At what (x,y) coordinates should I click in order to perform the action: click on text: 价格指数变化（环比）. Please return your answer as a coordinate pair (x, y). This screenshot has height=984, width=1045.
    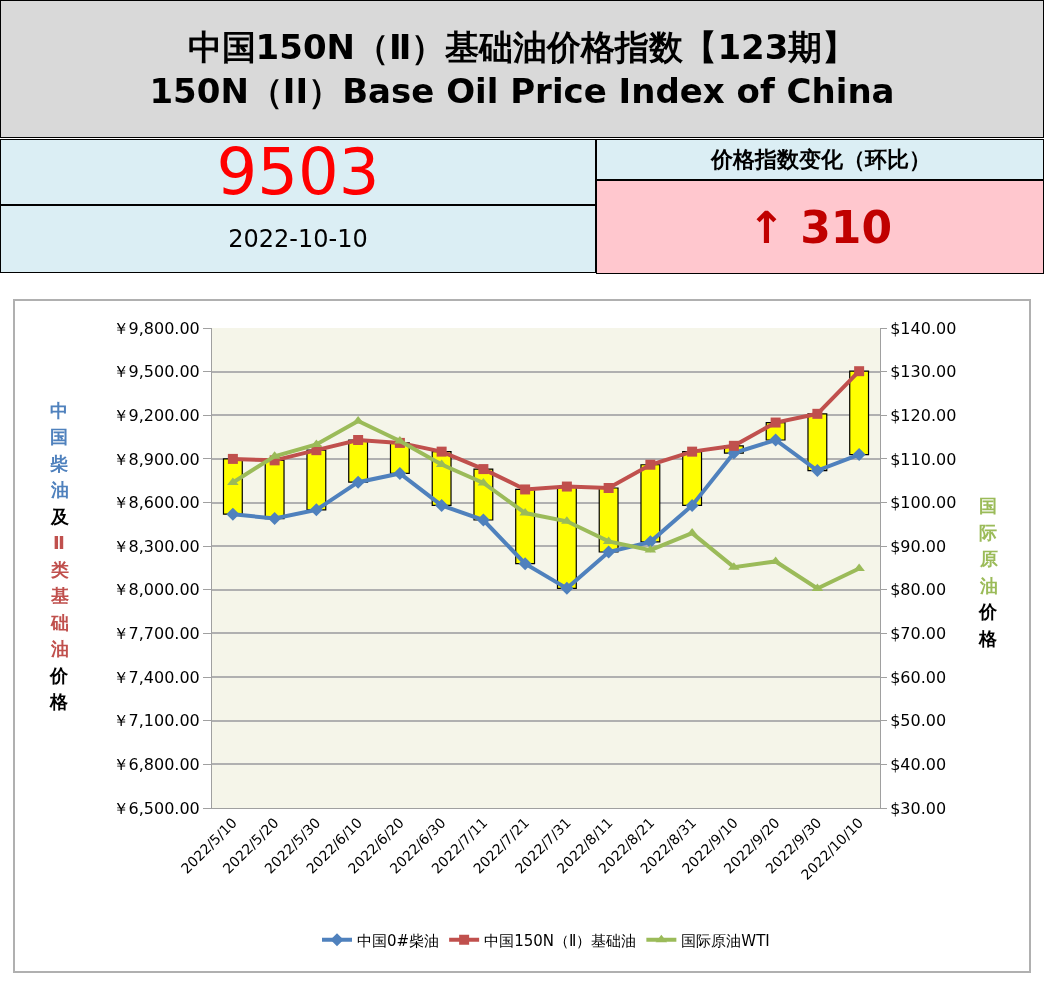
    Looking at the image, I should click on (820, 159).